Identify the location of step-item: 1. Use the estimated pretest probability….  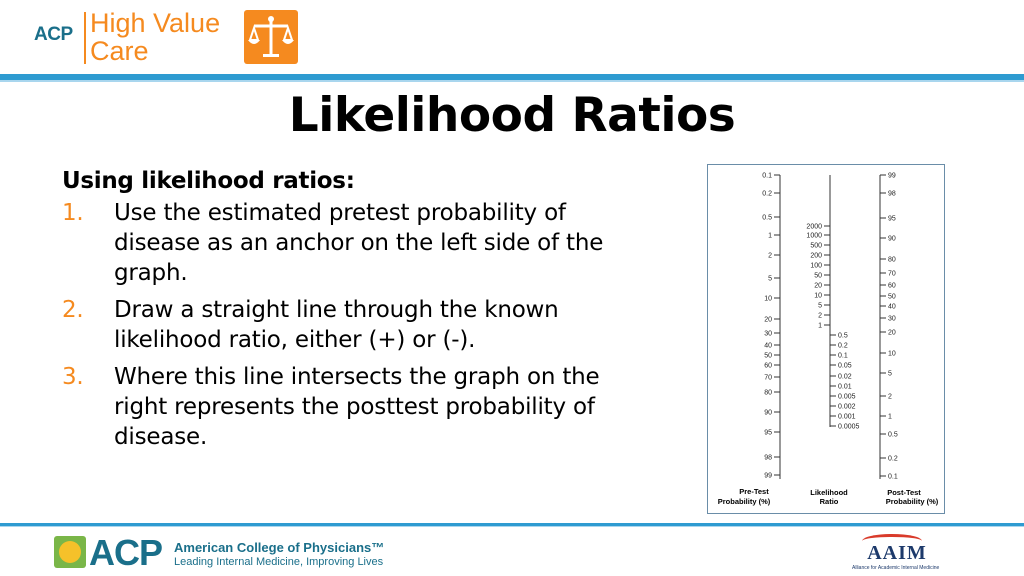
(342, 243).